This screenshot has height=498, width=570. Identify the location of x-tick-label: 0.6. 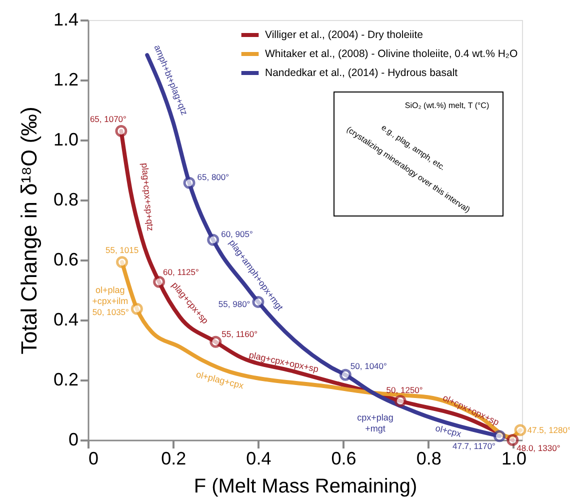
(343, 458).